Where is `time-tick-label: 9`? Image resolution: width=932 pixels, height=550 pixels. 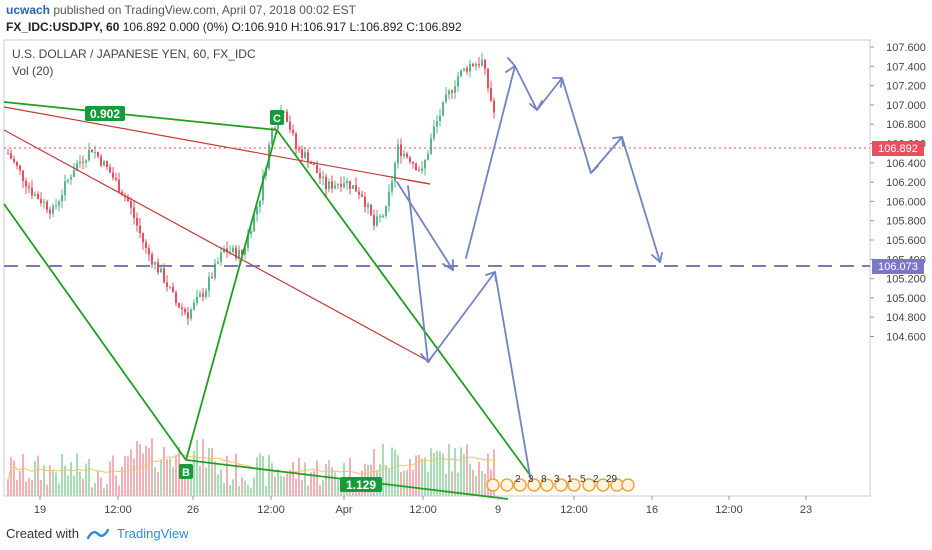
time-tick-label: 9 is located at coordinates (498, 510).